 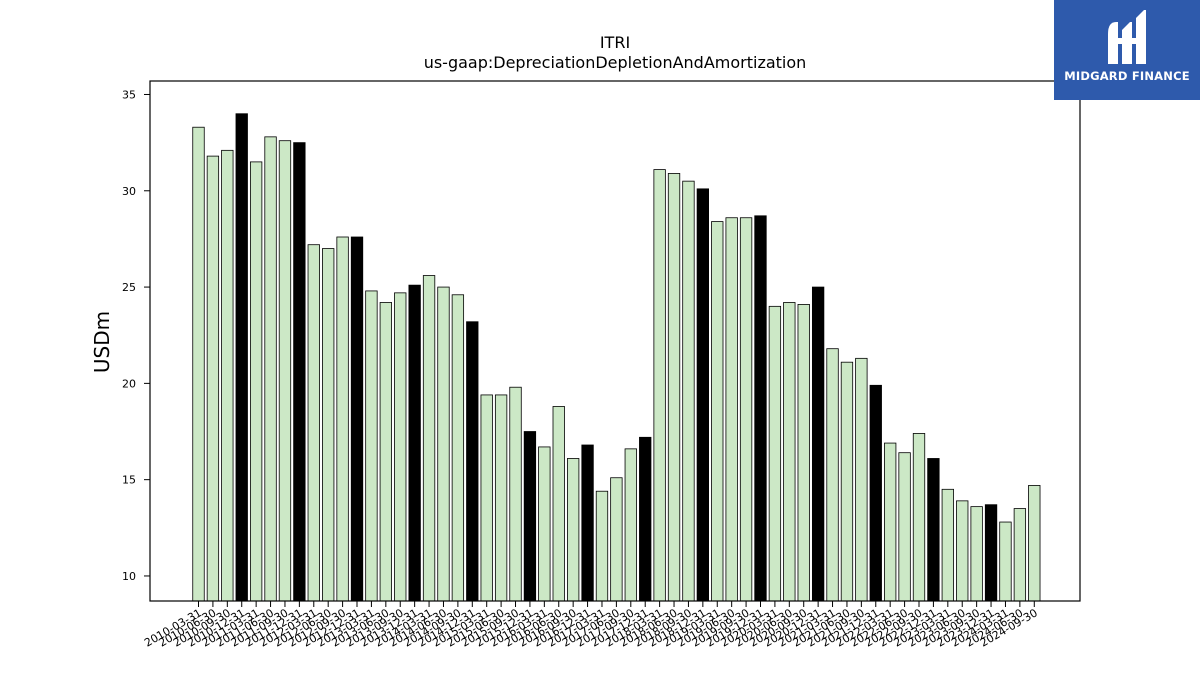 What do you see at coordinates (102, 342) in the screenshot?
I see `y-axis-label: USDm` at bounding box center [102, 342].